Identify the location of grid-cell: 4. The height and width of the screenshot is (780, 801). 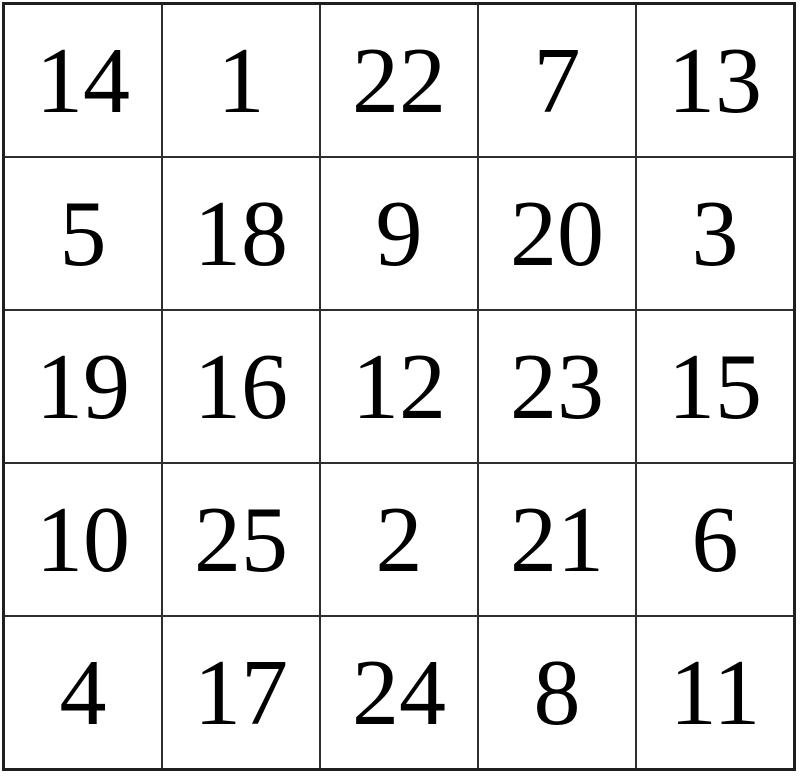
(82, 693).